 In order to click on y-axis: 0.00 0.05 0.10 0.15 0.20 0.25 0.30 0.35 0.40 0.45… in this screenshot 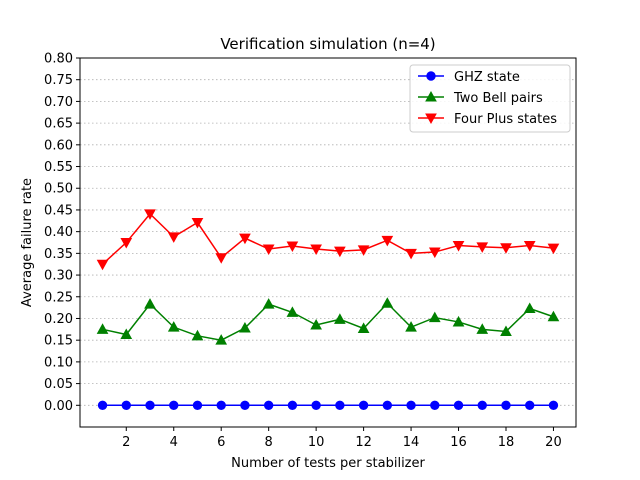, I will do `click(62, 233)`.